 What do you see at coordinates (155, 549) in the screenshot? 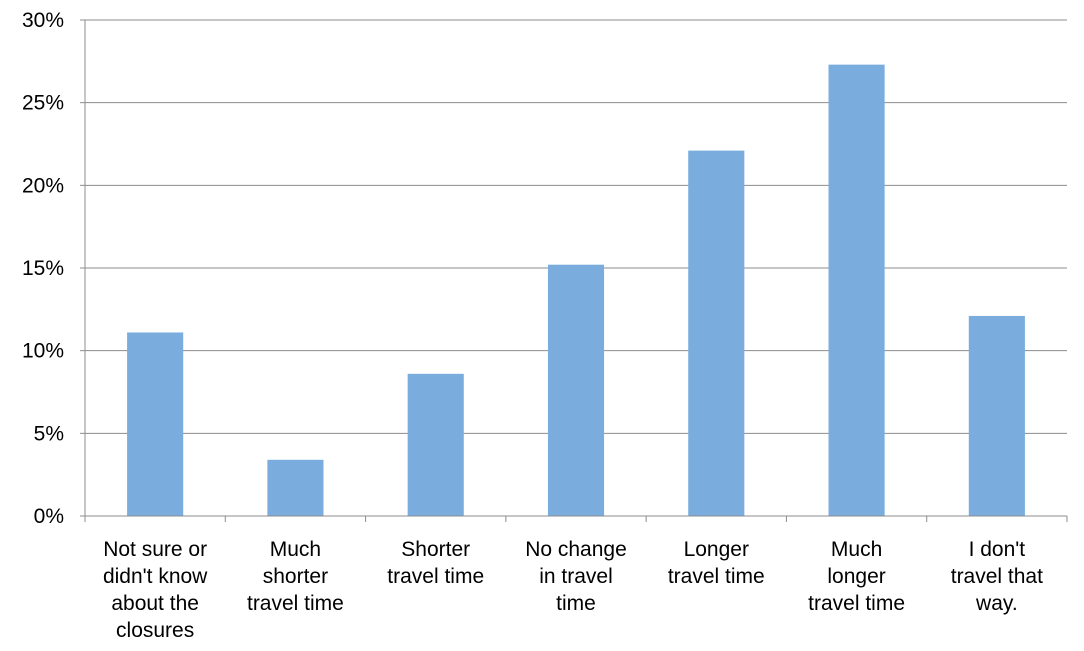
I see `x-category-label-line: Not sure or` at bounding box center [155, 549].